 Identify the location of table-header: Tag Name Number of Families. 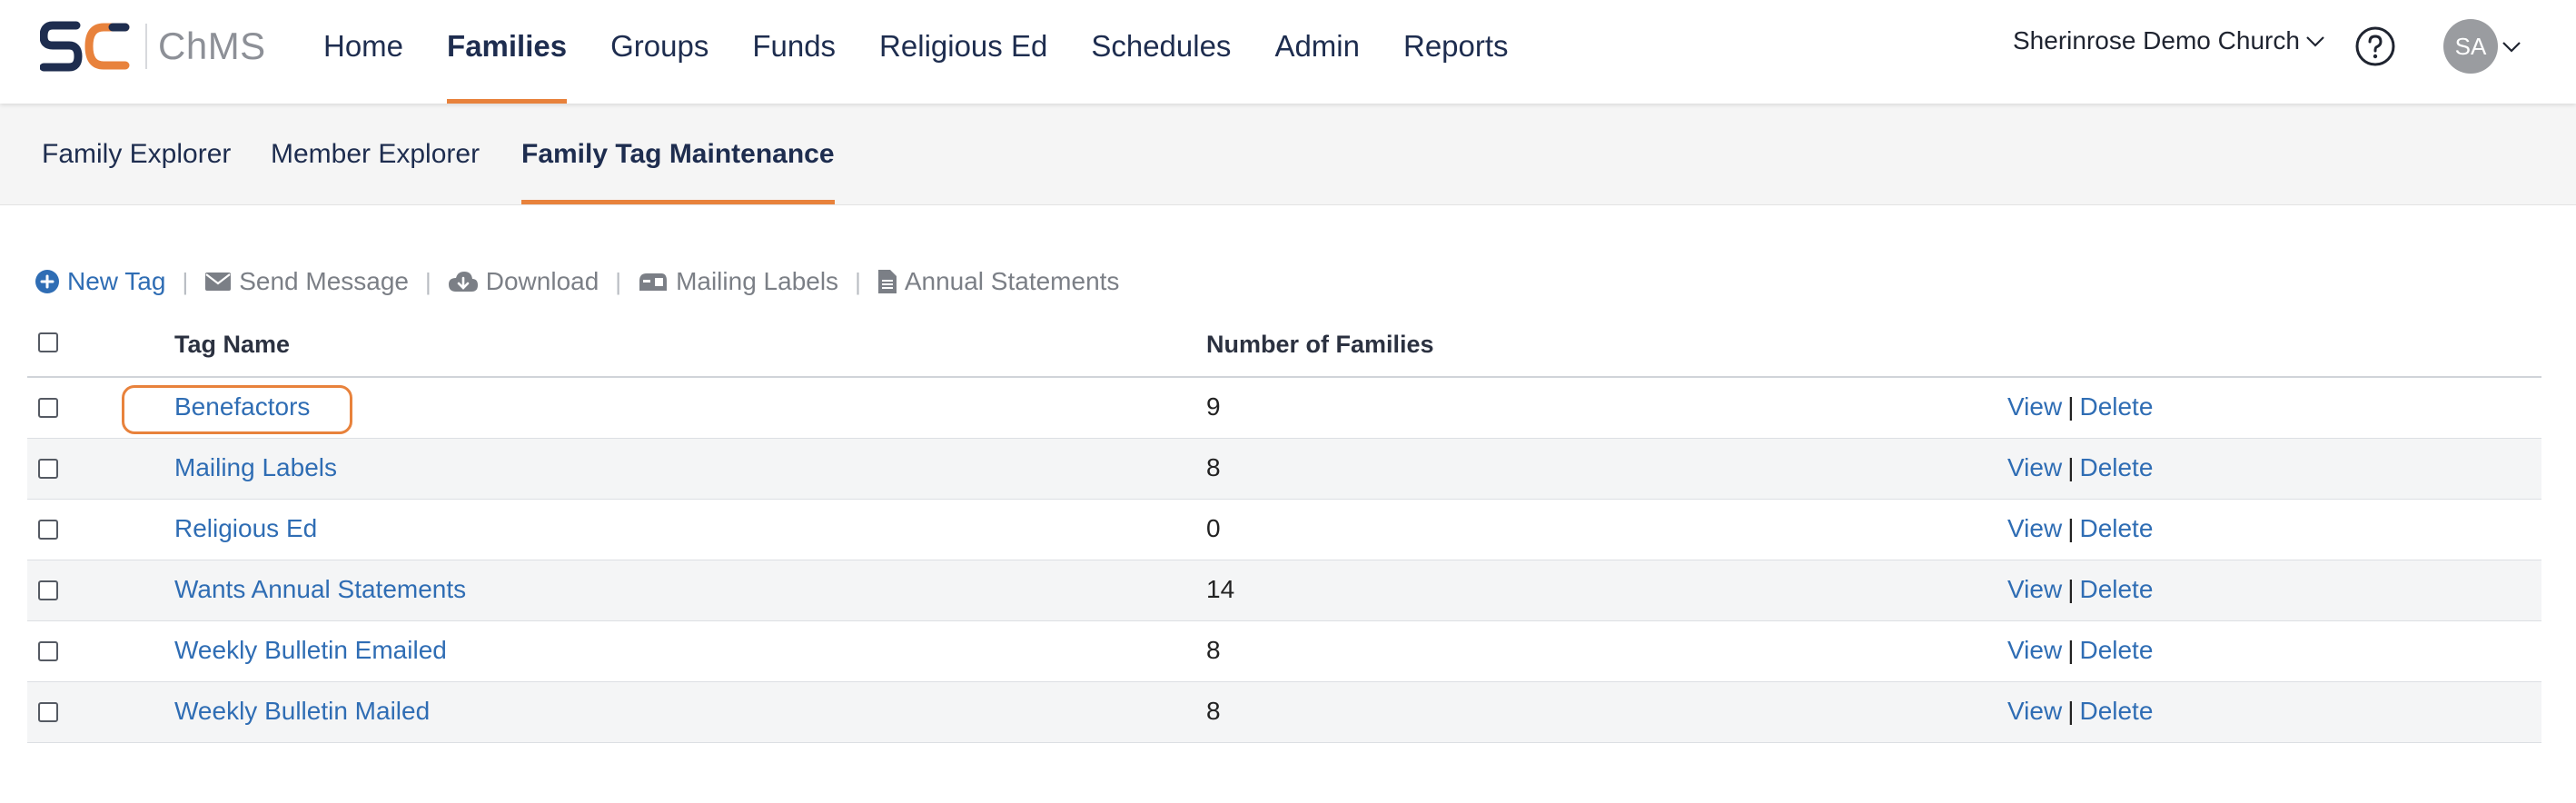
(1284, 349).